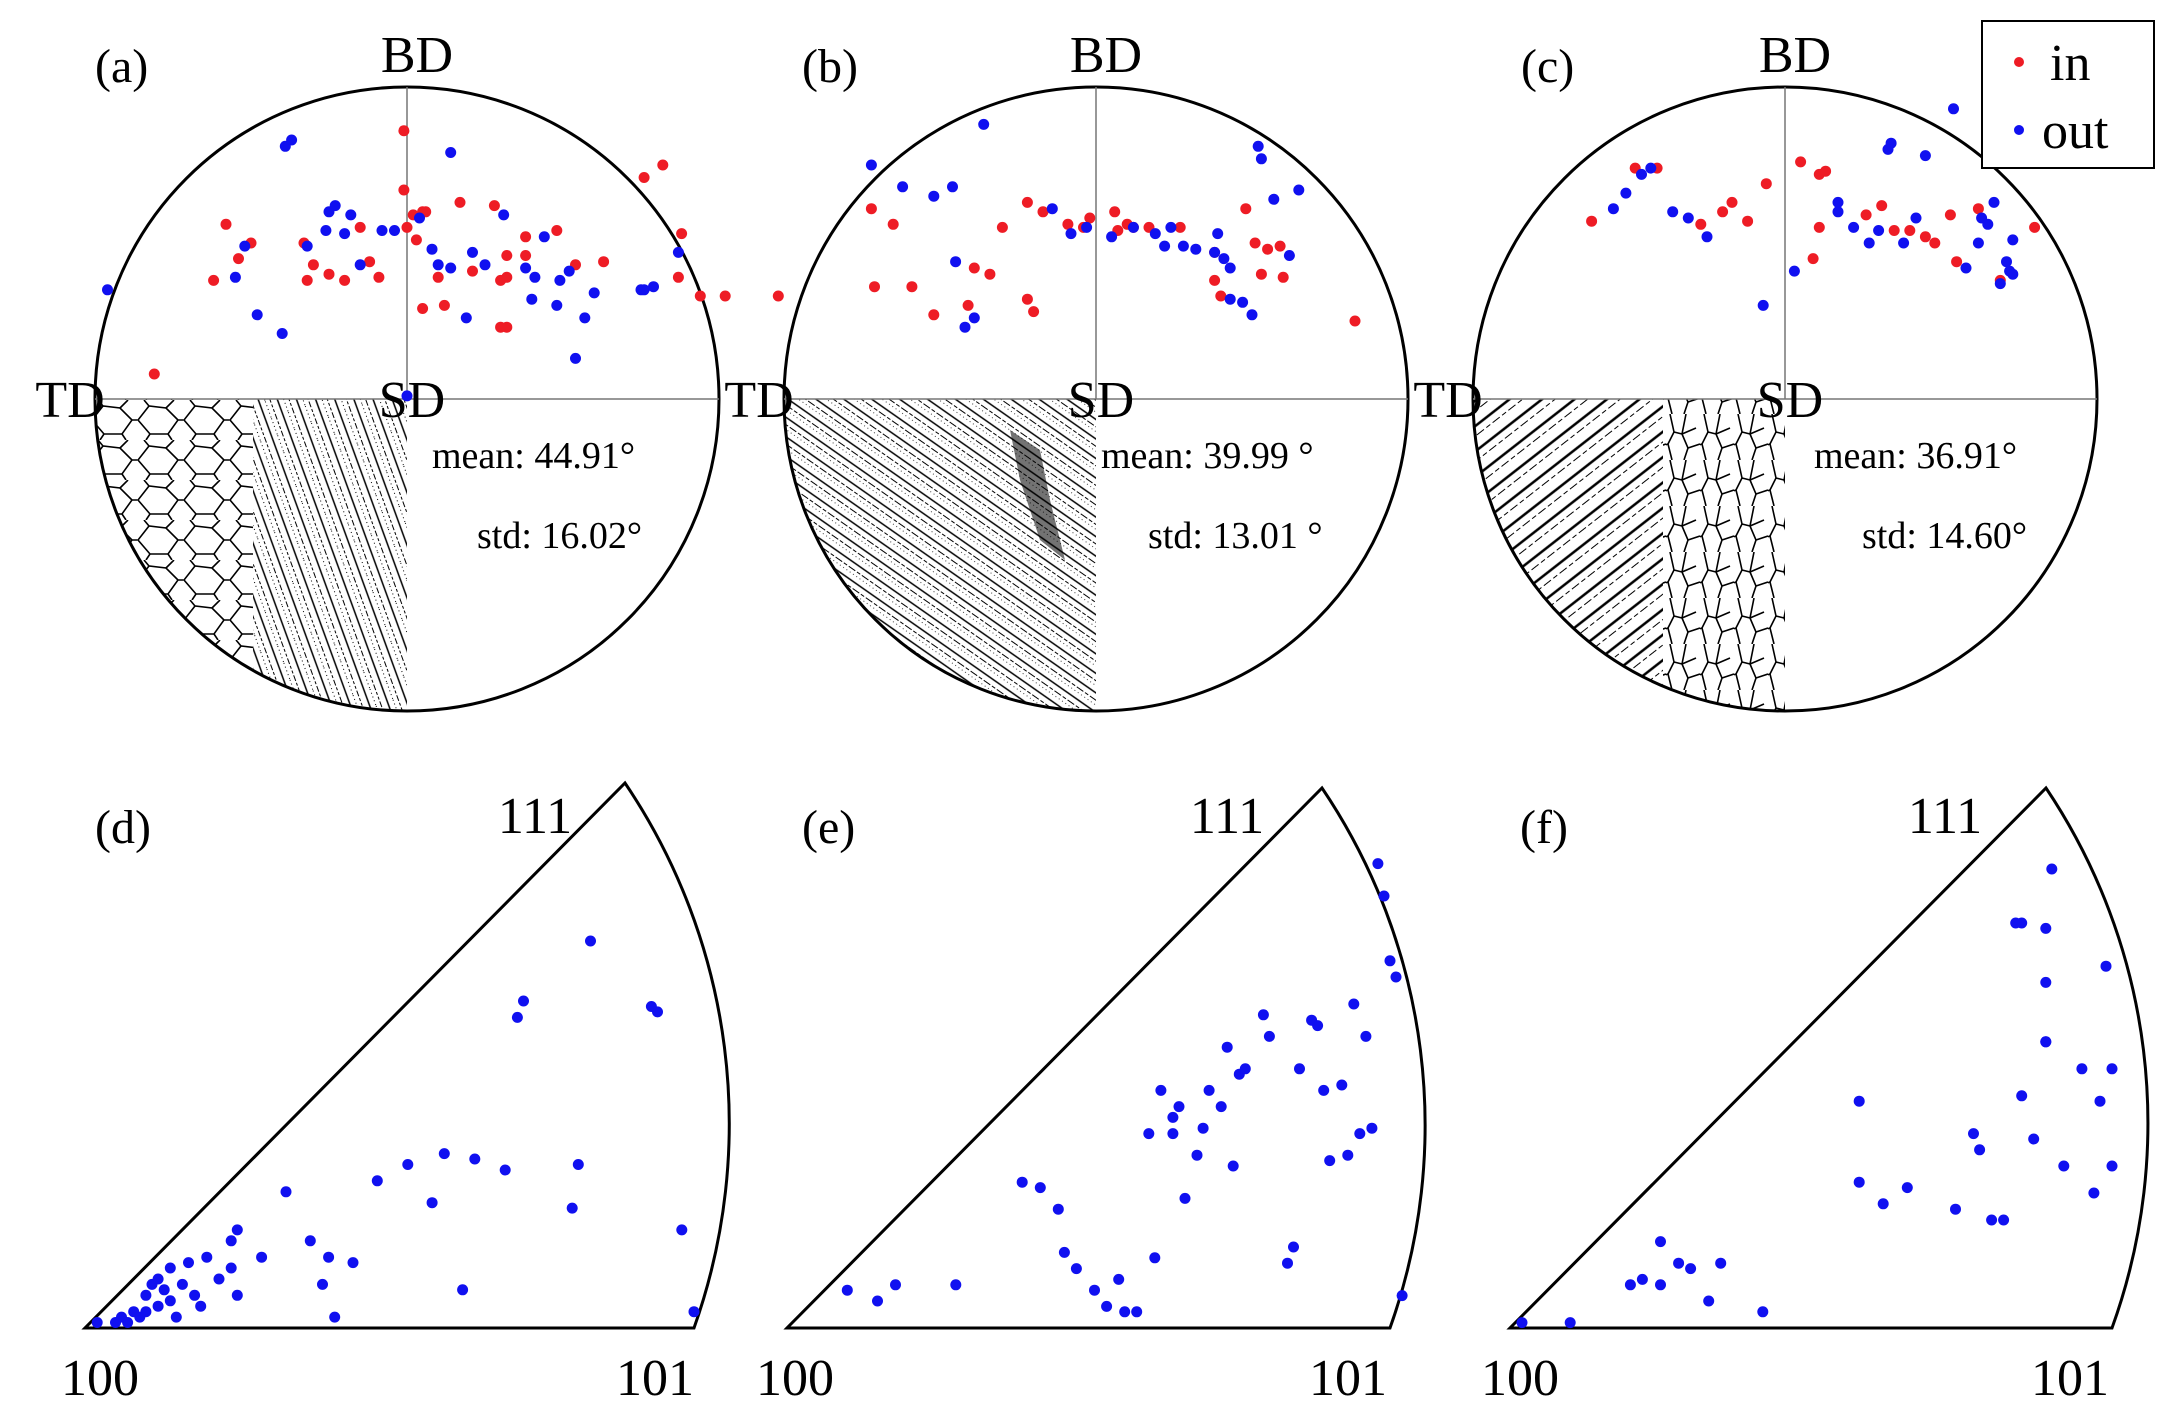 The width and height of the screenshot is (2169, 1412). What do you see at coordinates (1945, 816) in the screenshot?
I see `corner-label-111: 111` at bounding box center [1945, 816].